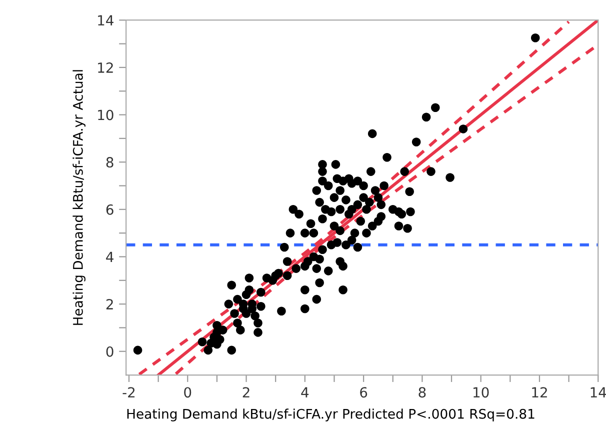 Image resolution: width=606 pixels, height=447 pixels. What do you see at coordinates (481, 392) in the screenshot?
I see `x-tick-label: 10` at bounding box center [481, 392].